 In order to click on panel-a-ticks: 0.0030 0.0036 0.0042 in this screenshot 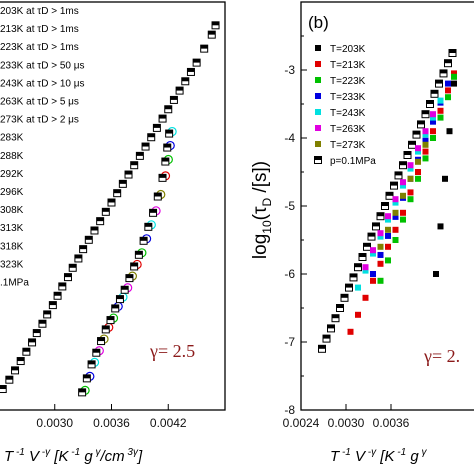, I will do `click(111, 417)`.